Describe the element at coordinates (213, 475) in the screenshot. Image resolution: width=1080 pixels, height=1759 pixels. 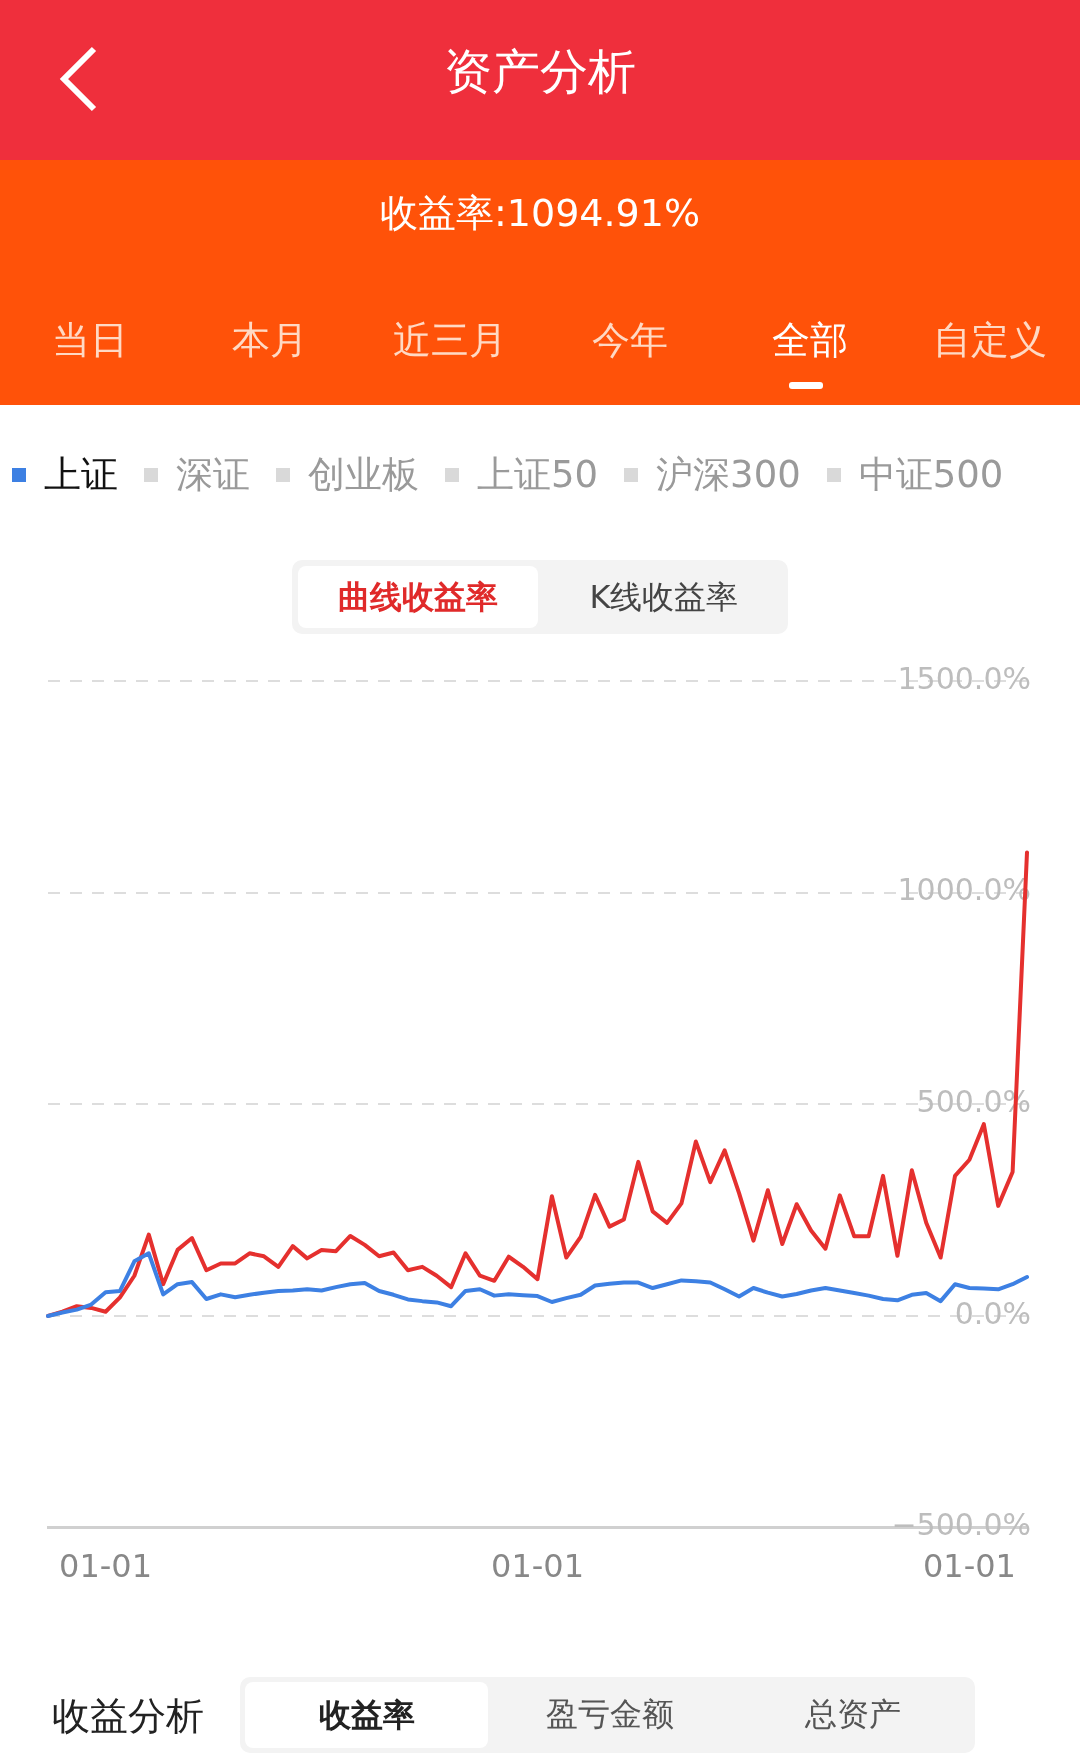
I see `text: 深证` at that location.